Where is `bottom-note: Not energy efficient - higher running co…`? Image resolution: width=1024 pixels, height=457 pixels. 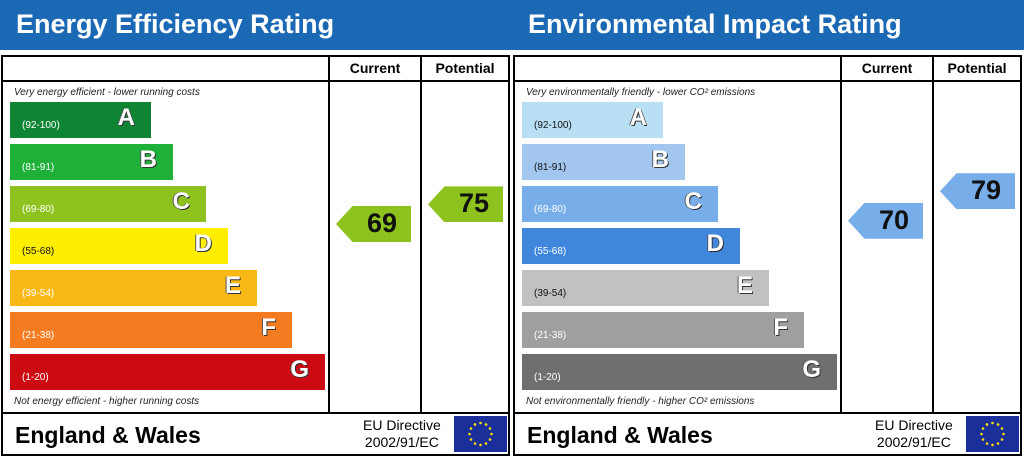 bottom-note: Not energy efficient - higher running co… is located at coordinates (107, 401).